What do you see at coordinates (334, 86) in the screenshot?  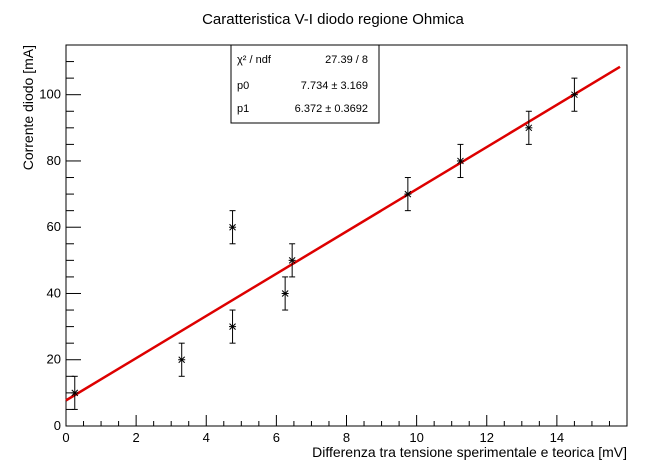 I see `stat-value-p0: 7.734 ± 3.169` at bounding box center [334, 86].